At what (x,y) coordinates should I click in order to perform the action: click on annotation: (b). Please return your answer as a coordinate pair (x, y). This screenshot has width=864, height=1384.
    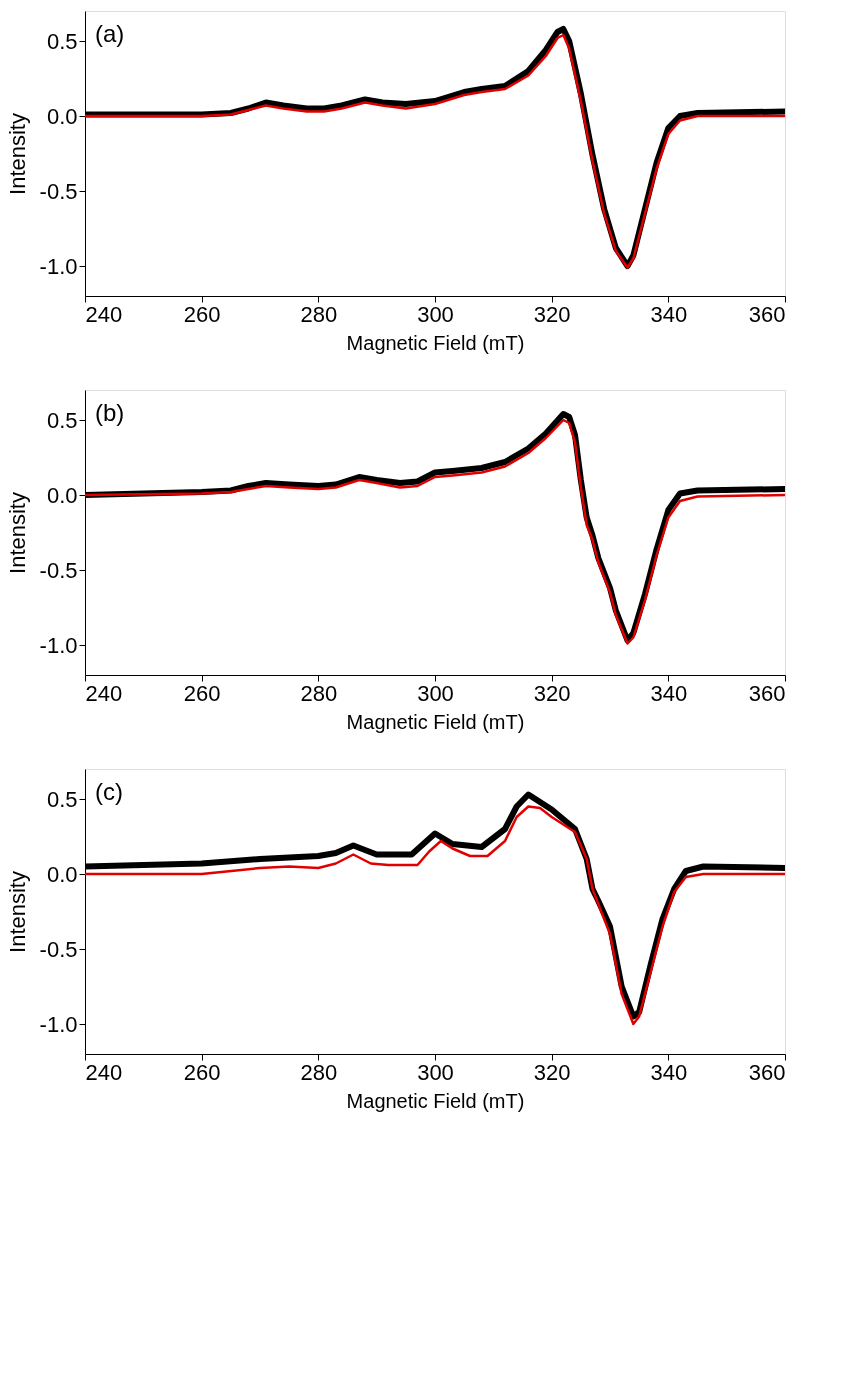
    Looking at the image, I should click on (110, 412).